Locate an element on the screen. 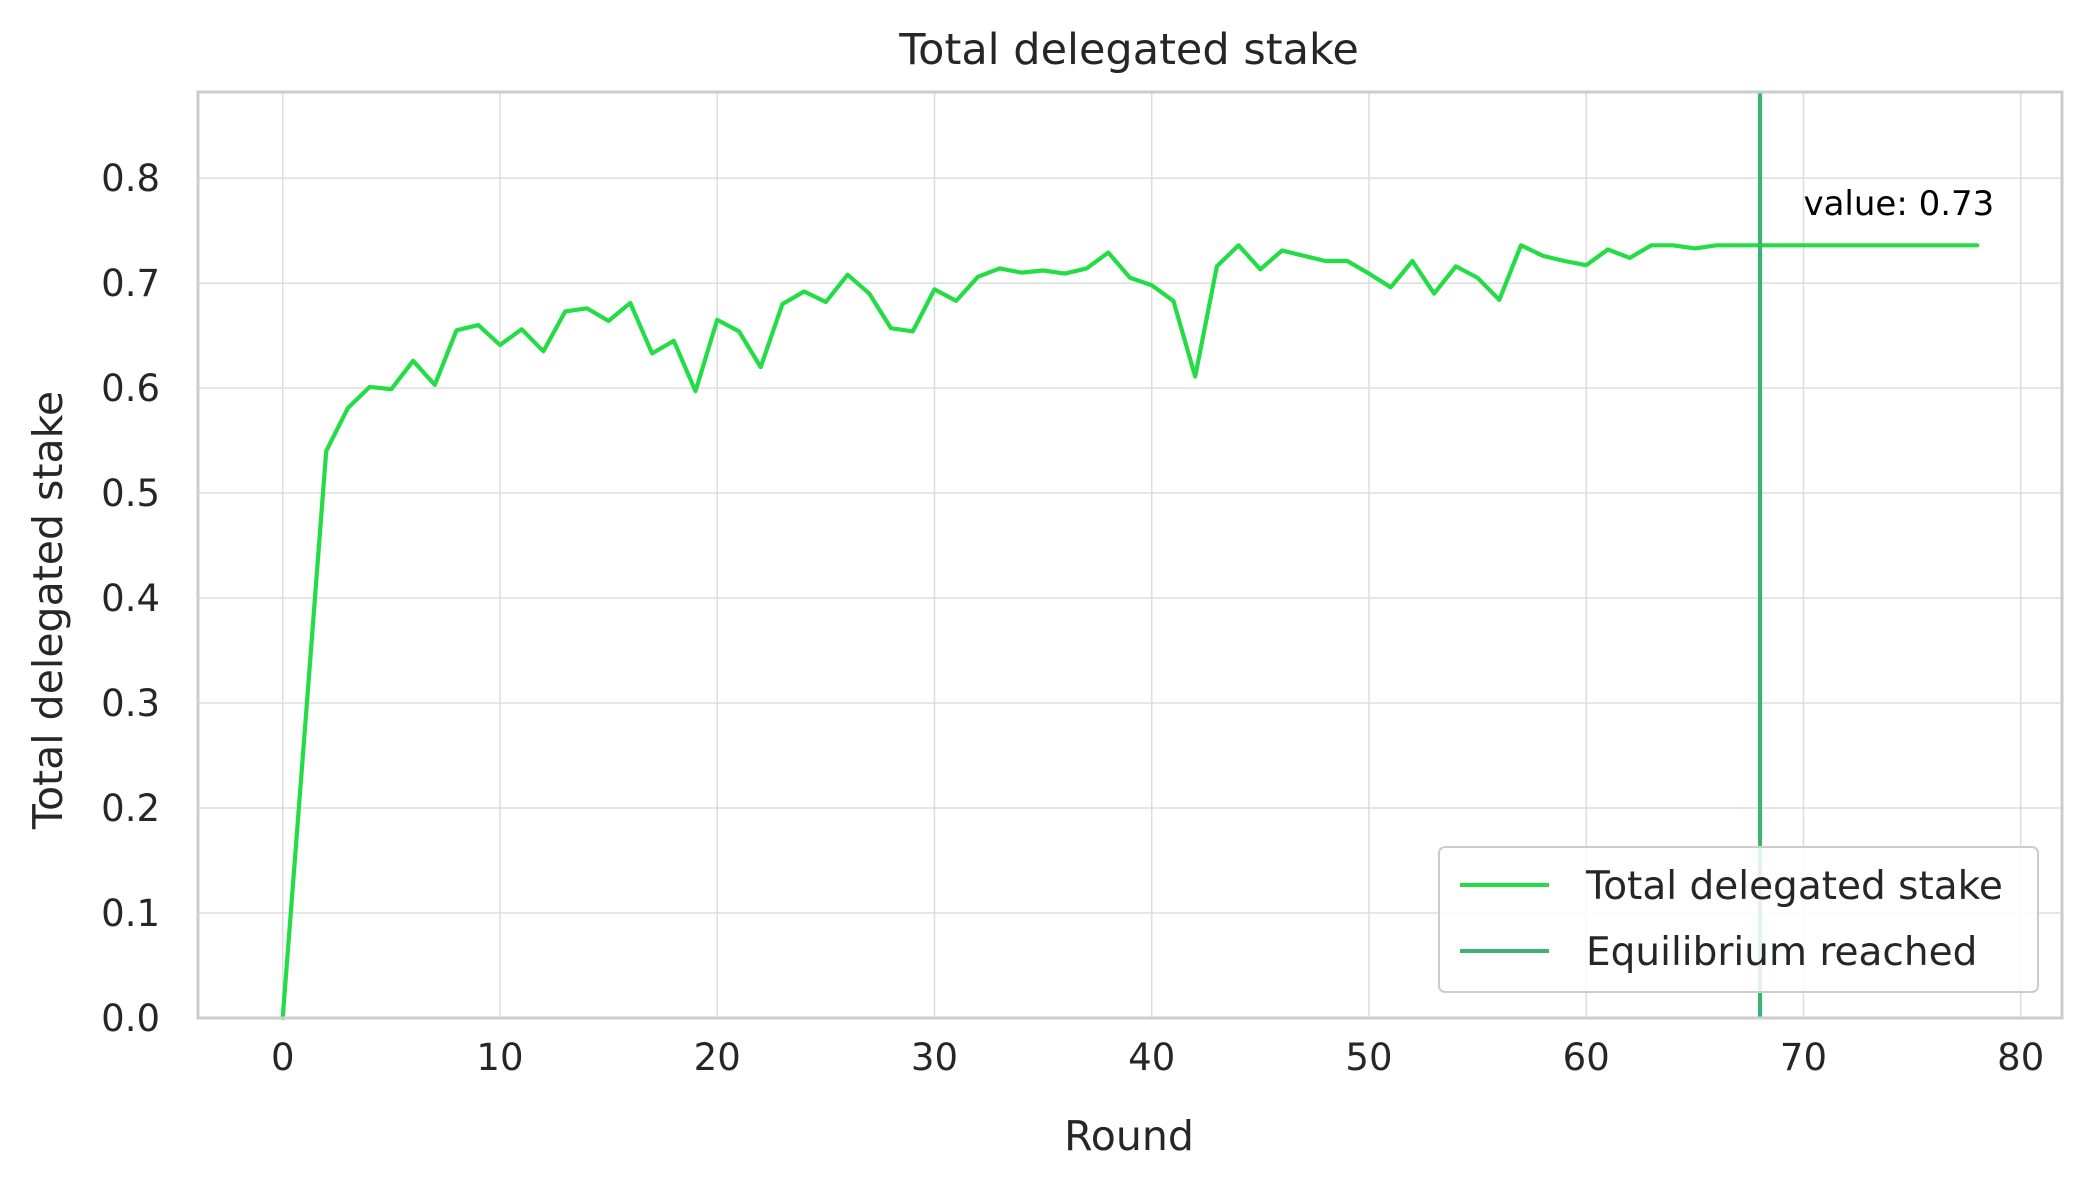 This screenshot has height=1190, width=2086. x-tick-label: 80 is located at coordinates (2020, 1057).